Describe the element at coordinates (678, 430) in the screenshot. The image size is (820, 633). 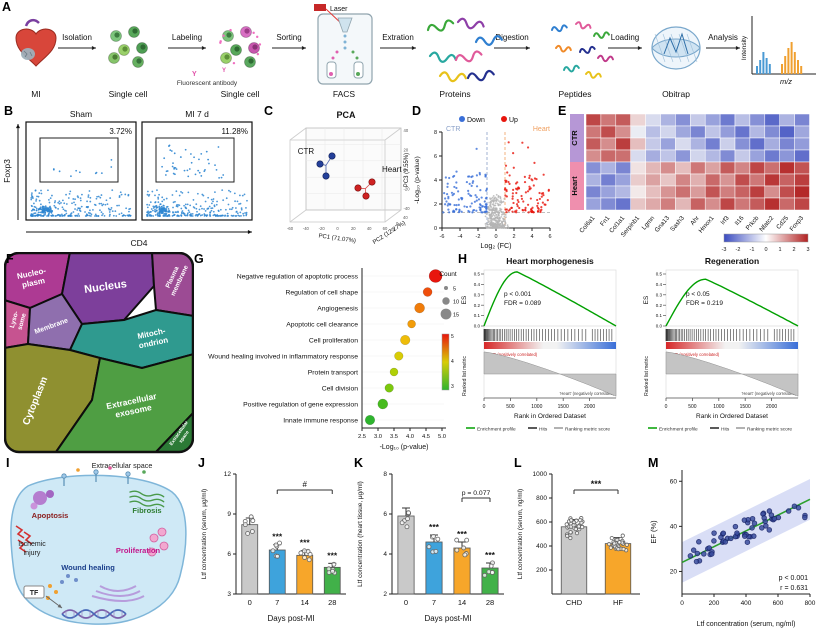
I see `gsea-legend-item: Enrichment profile` at that location.